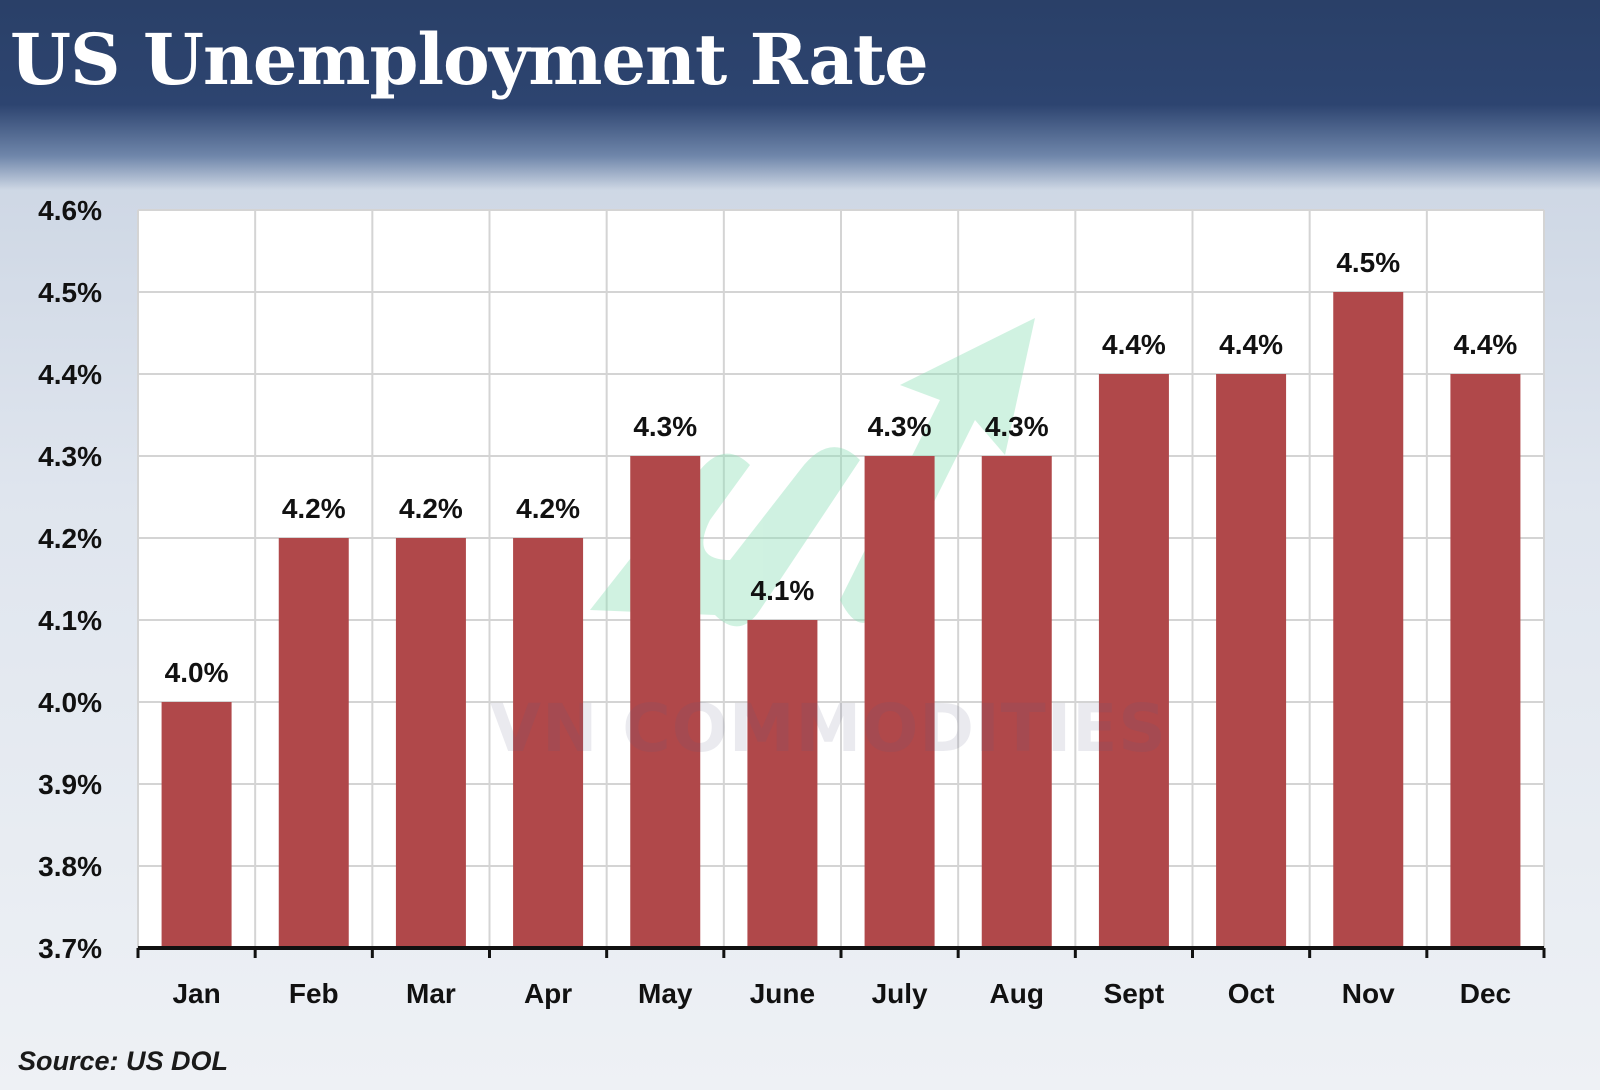 Image resolution: width=1600 pixels, height=1090 pixels. What do you see at coordinates (548, 993) in the screenshot?
I see `x-tick-label: Apr` at bounding box center [548, 993].